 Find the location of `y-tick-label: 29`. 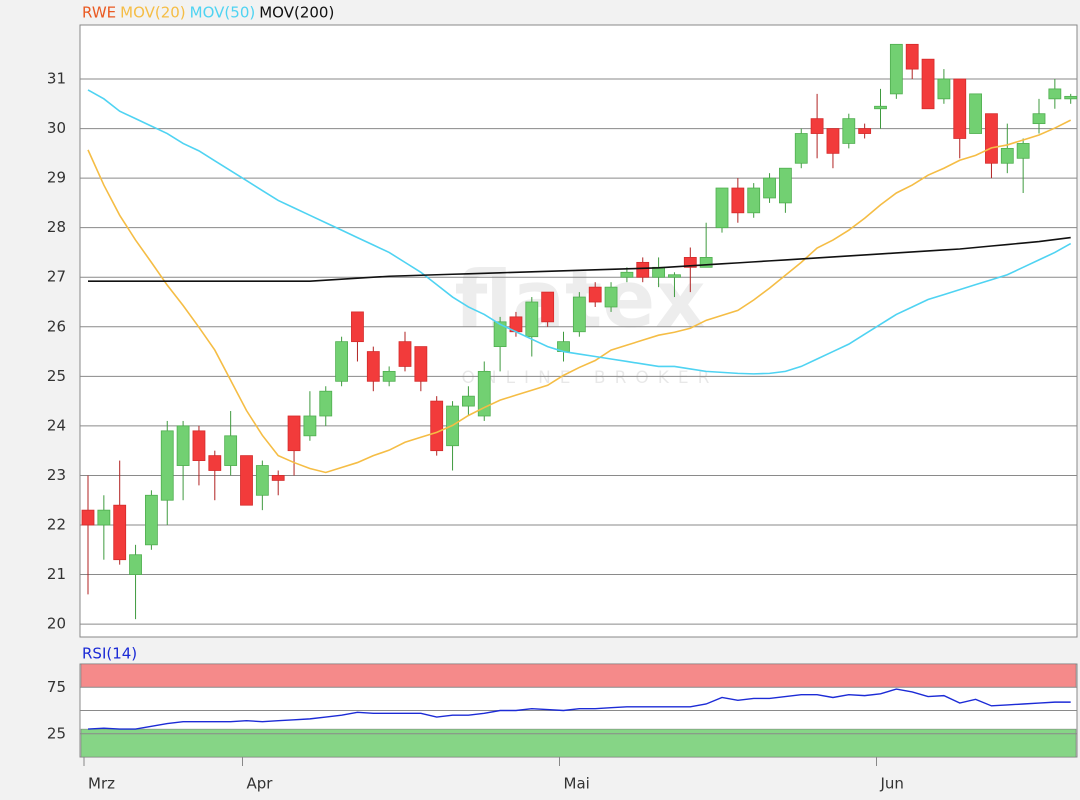

y-tick-label: 29 is located at coordinates (56, 178).